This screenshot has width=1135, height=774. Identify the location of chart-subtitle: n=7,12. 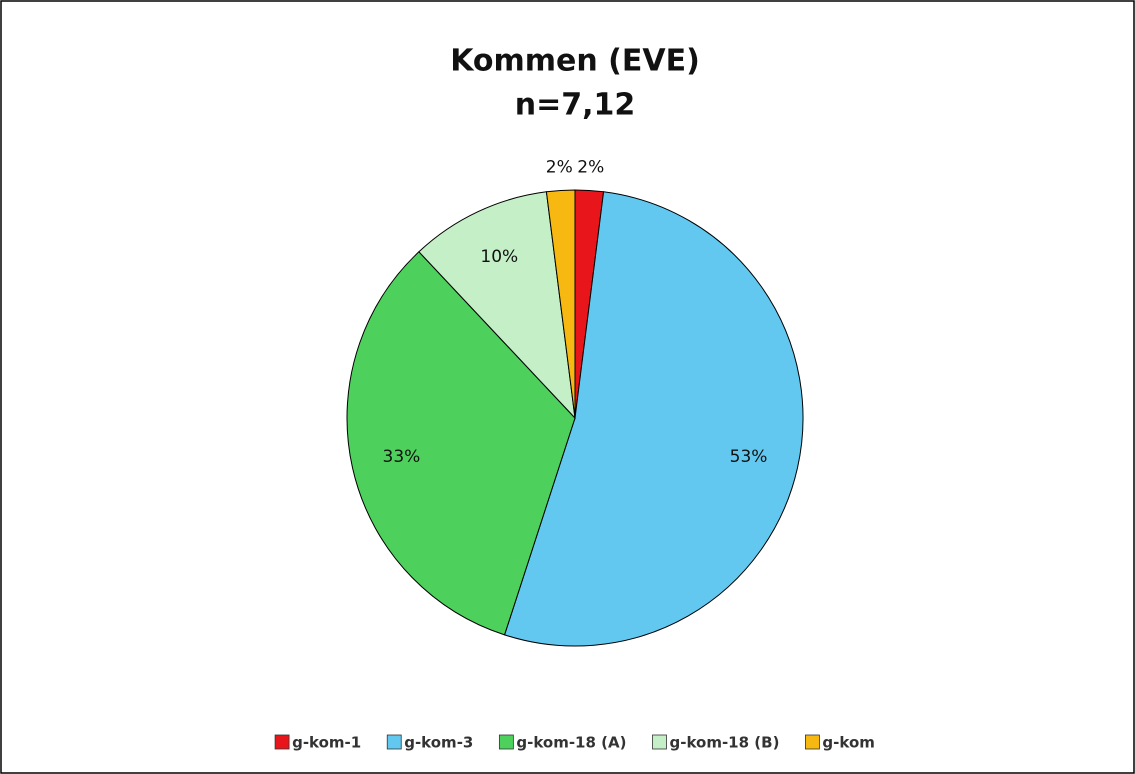
(575, 105).